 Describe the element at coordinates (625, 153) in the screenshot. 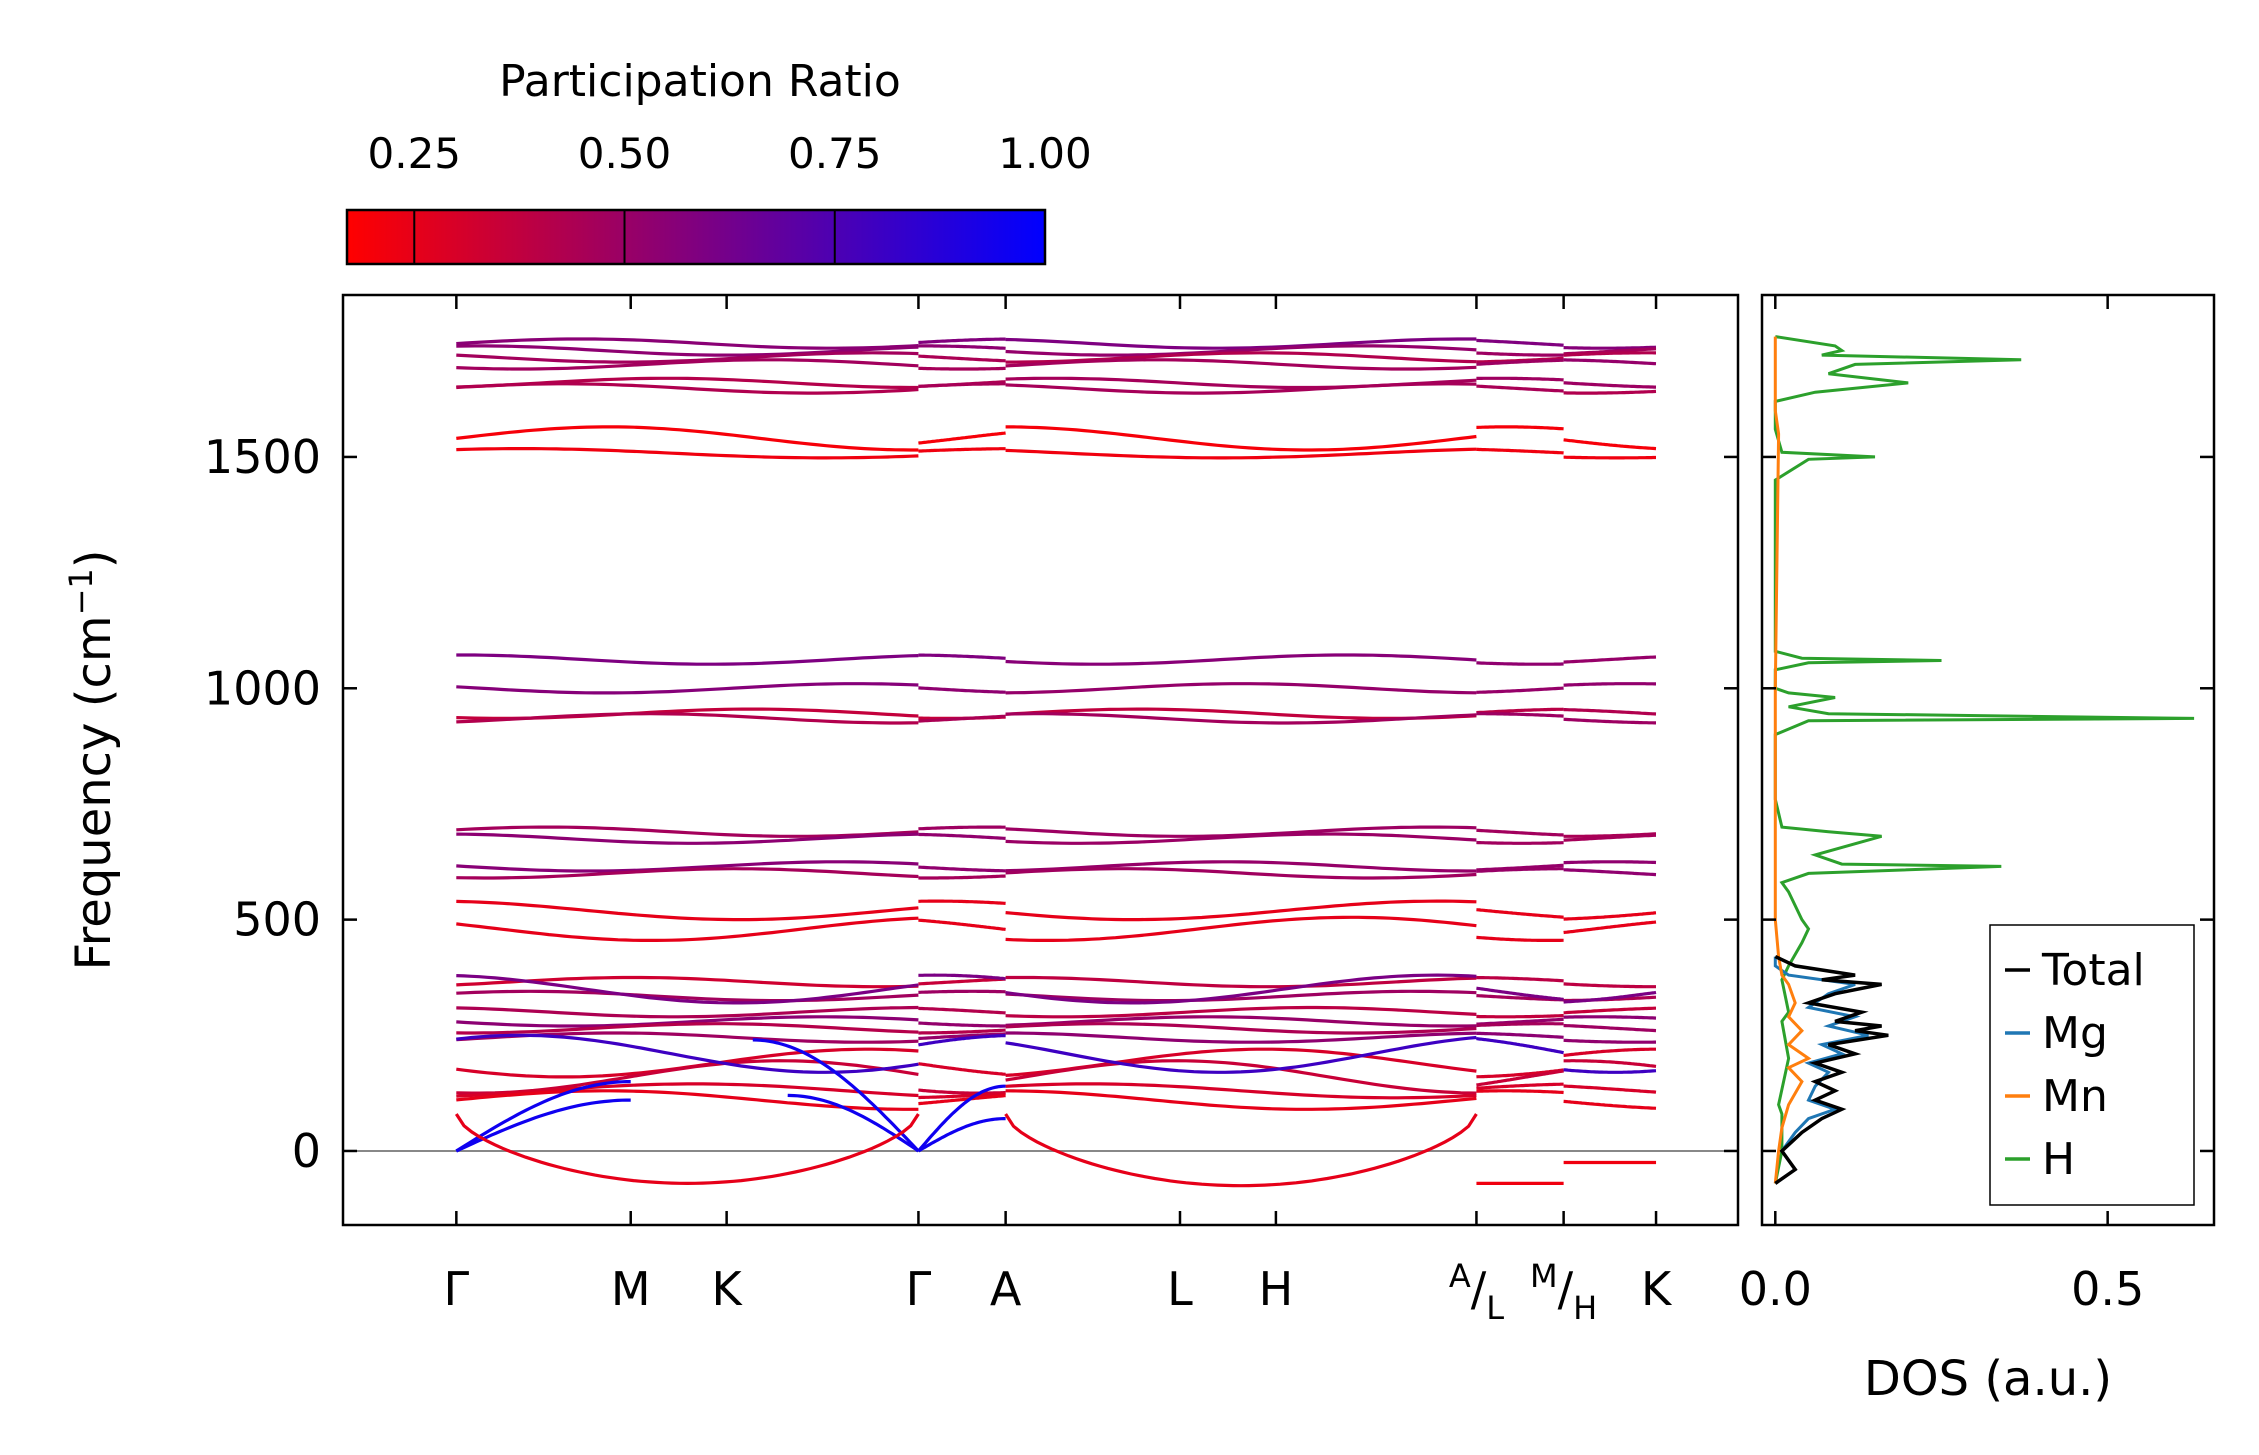

I see `colorbar-tick-label: 0.50` at that location.